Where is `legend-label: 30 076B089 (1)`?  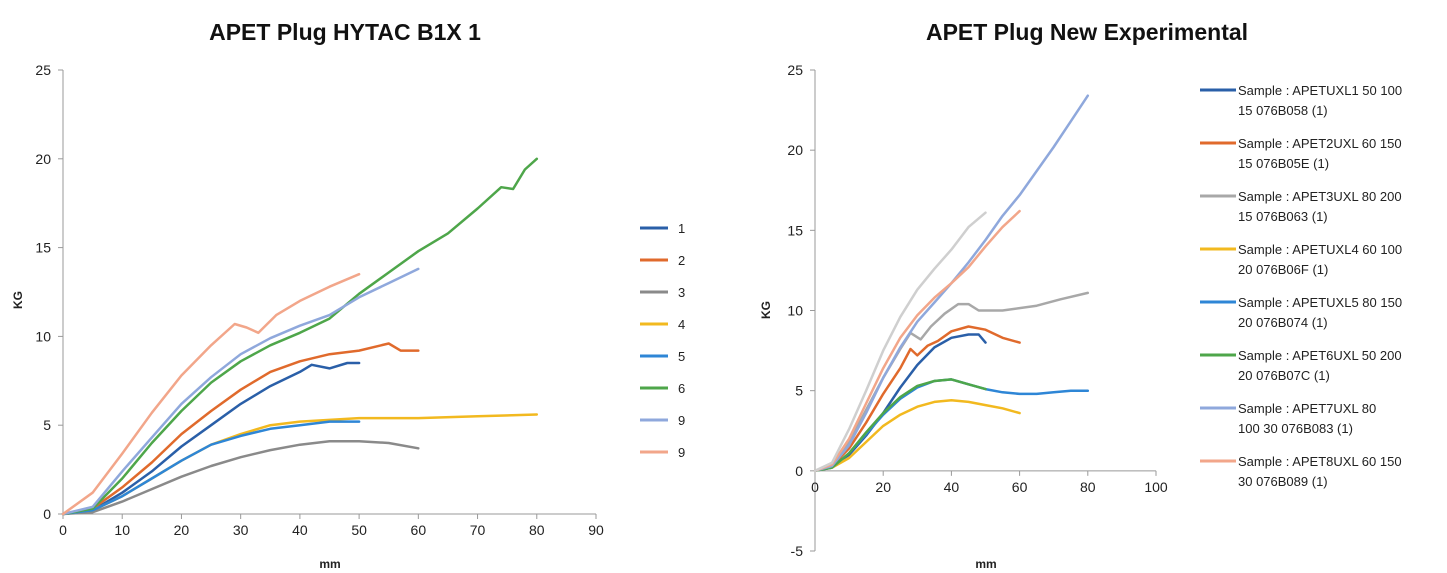 legend-label: 30 076B089 (1) is located at coordinates (1283, 481).